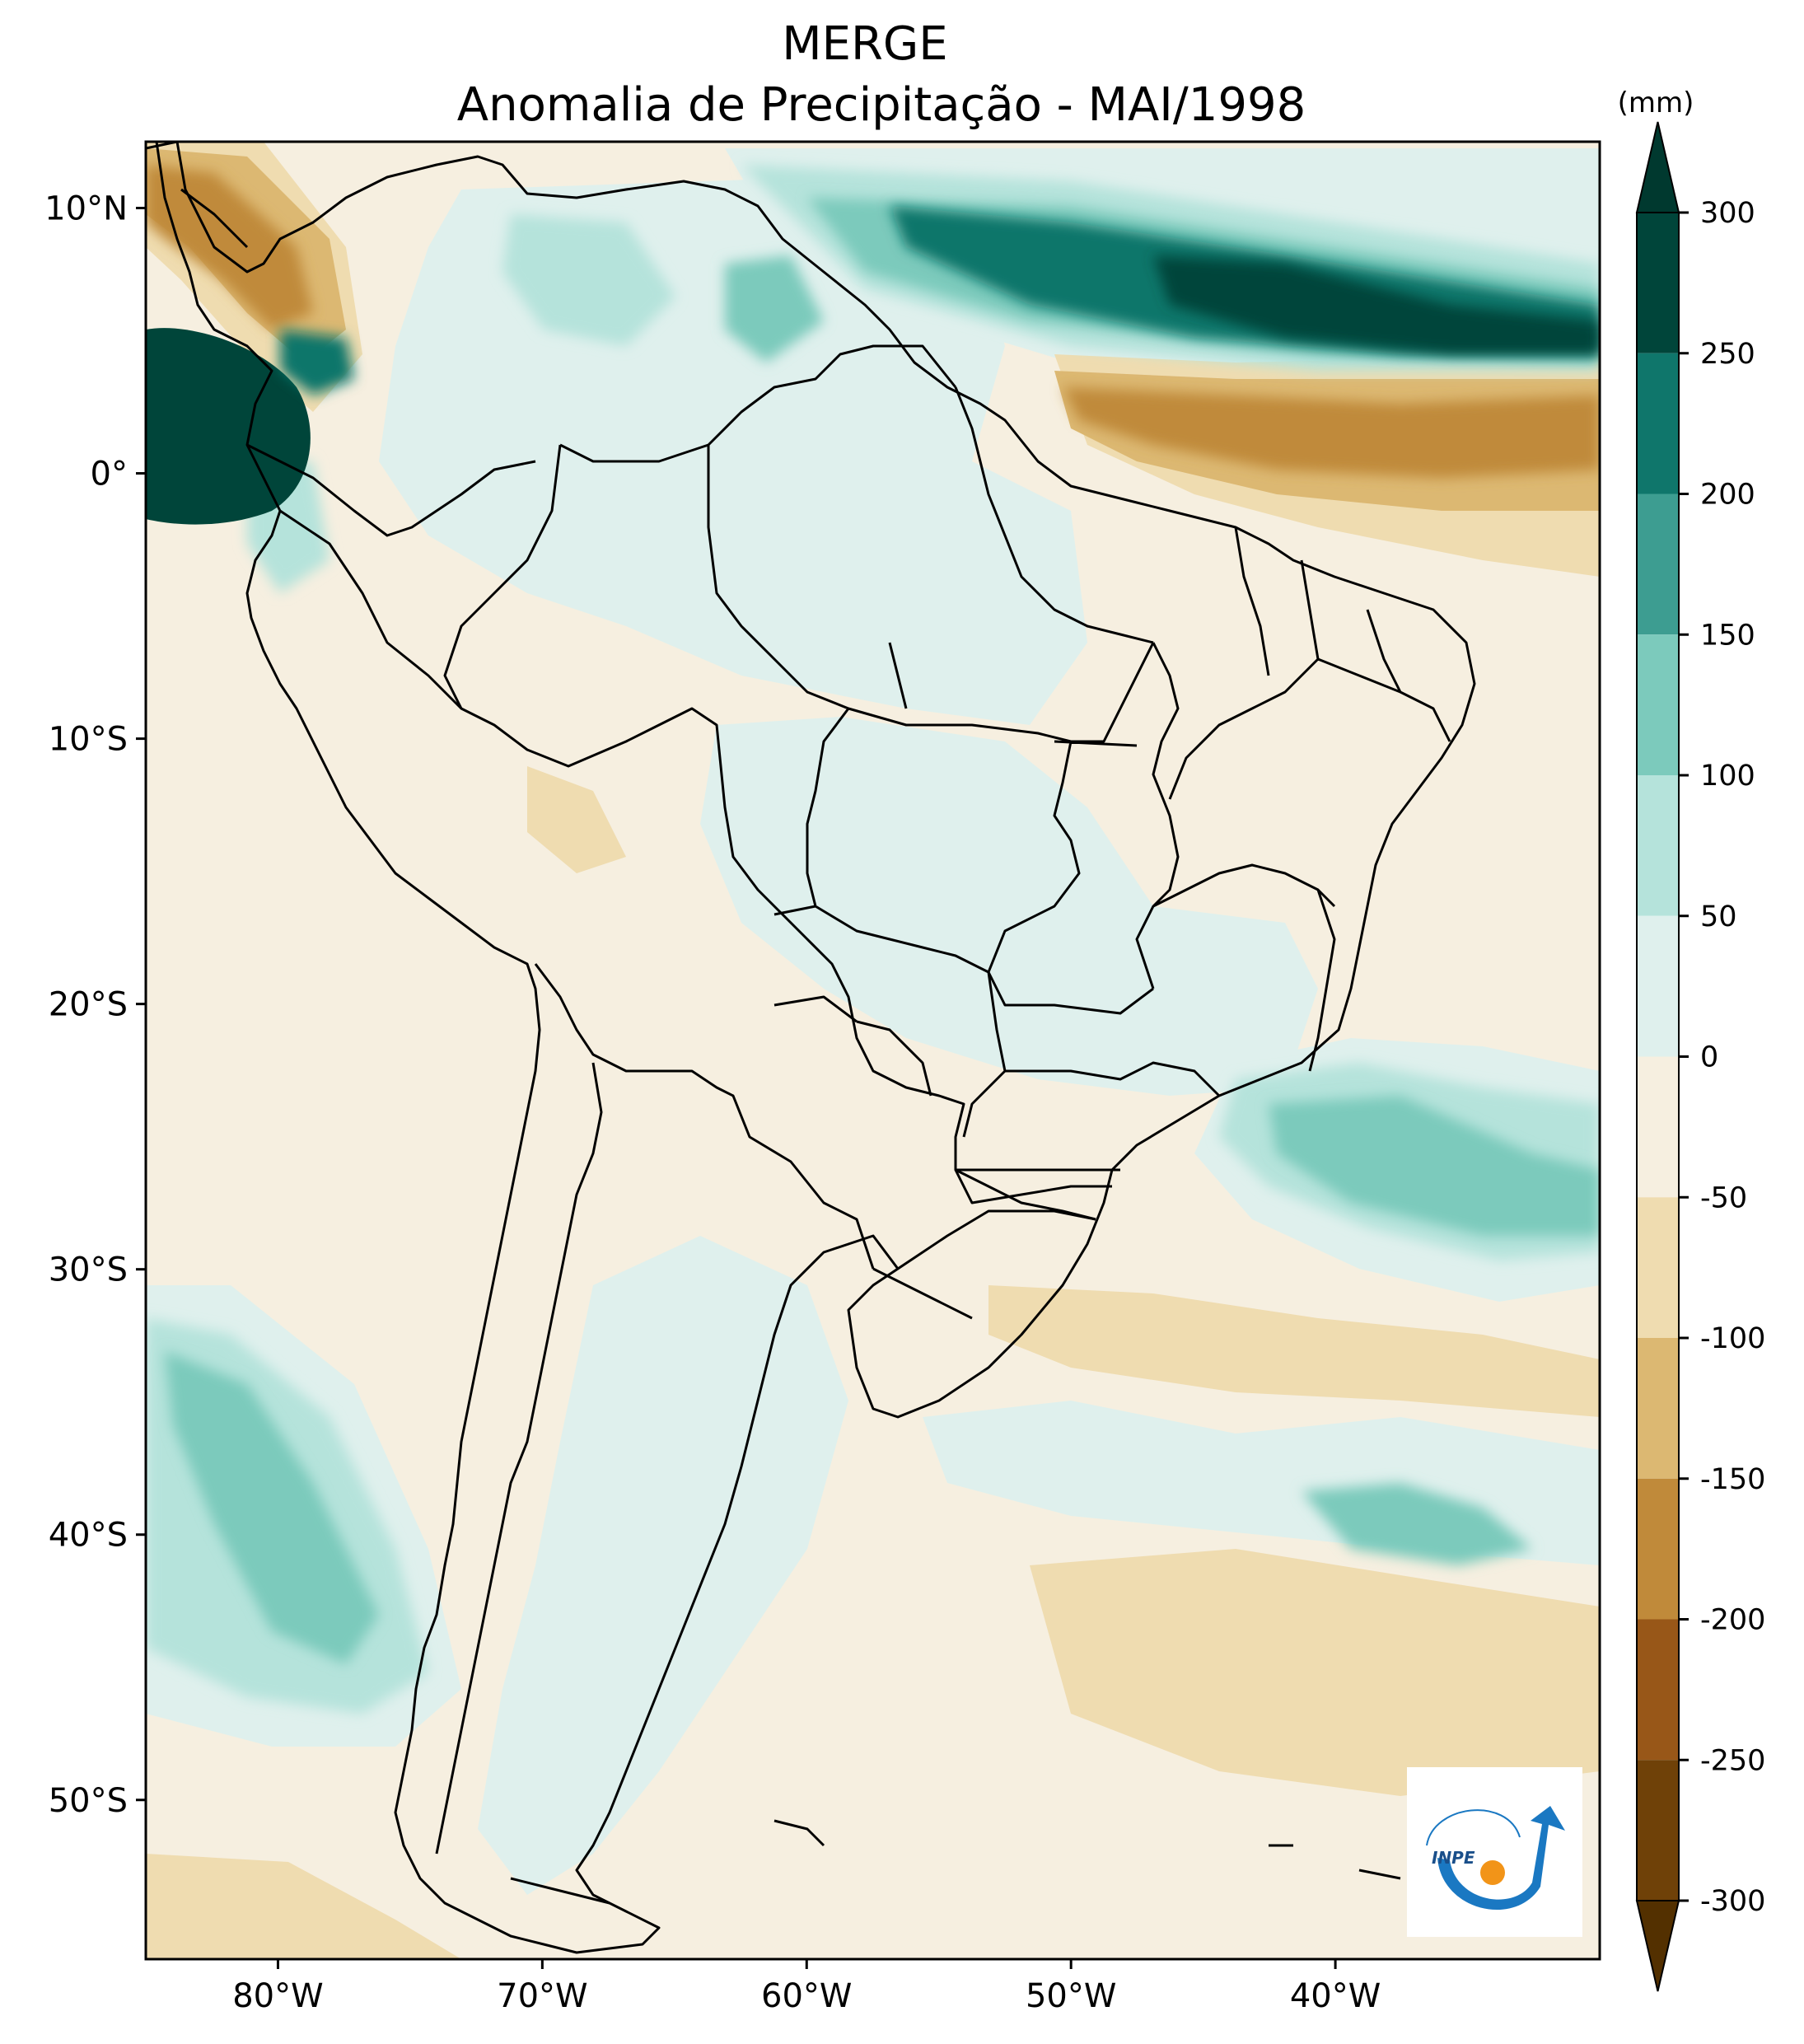  I want to click on lon-tick-label: 80°W, so click(277, 1996).